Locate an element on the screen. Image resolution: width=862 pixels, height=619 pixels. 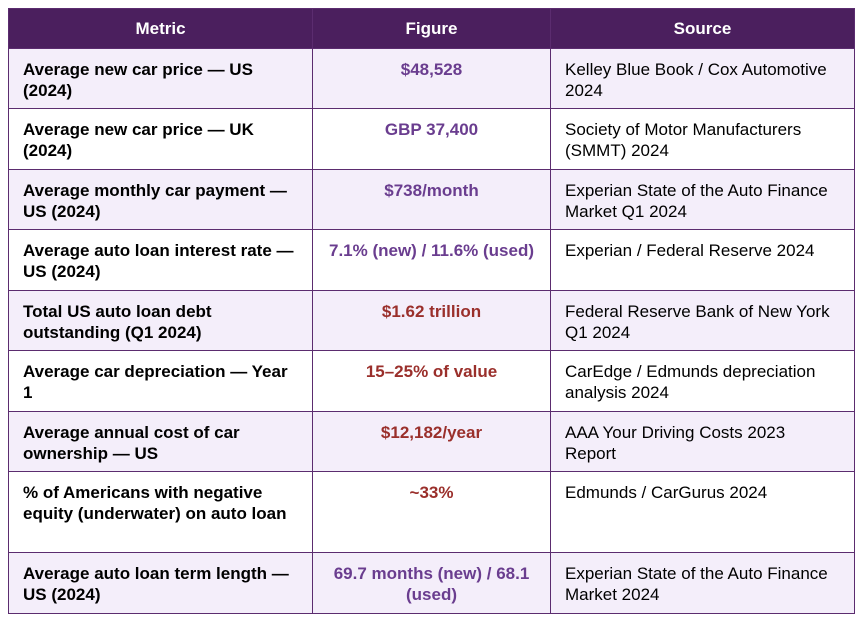
header-cell: Metric is located at coordinates (160, 28).